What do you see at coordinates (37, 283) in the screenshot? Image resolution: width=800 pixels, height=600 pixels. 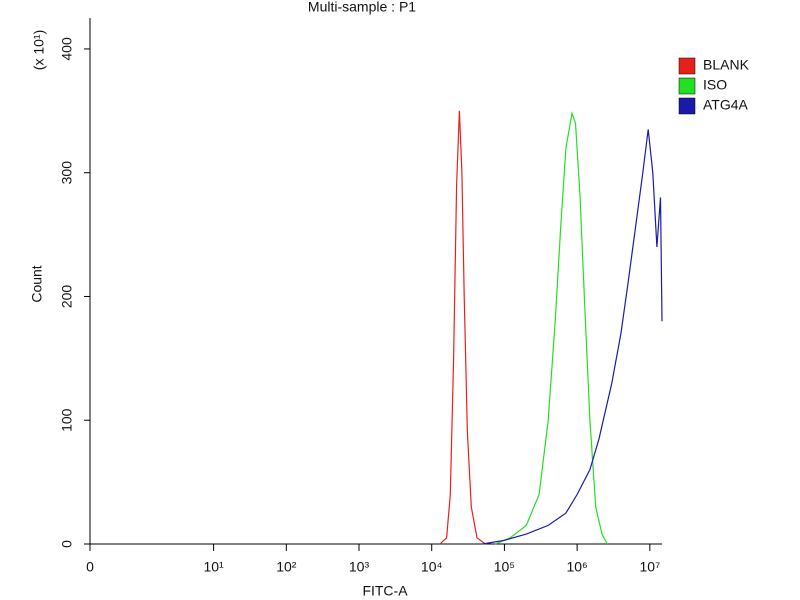 I see `y-axis-label: Count` at bounding box center [37, 283].